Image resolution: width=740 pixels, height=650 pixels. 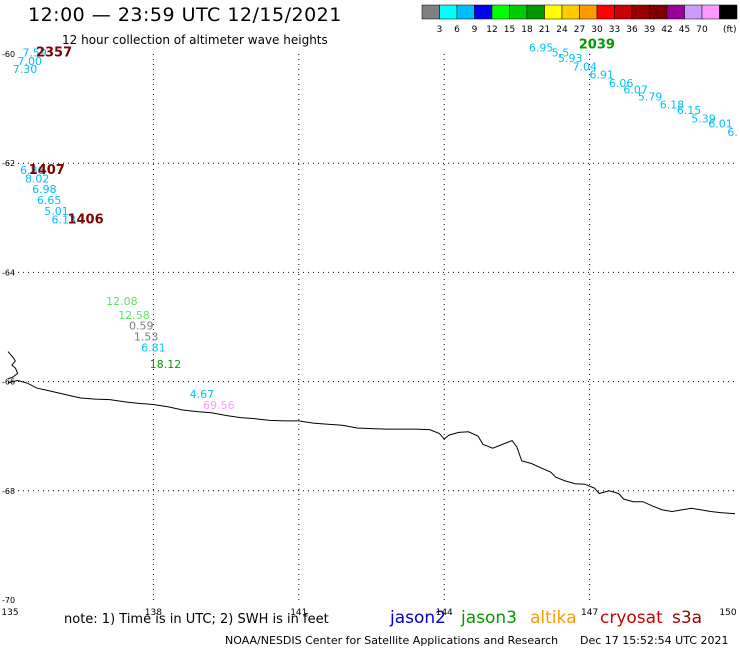 What do you see at coordinates (153, 348) in the screenshot?
I see `wave-height-value: 6.81` at bounding box center [153, 348].